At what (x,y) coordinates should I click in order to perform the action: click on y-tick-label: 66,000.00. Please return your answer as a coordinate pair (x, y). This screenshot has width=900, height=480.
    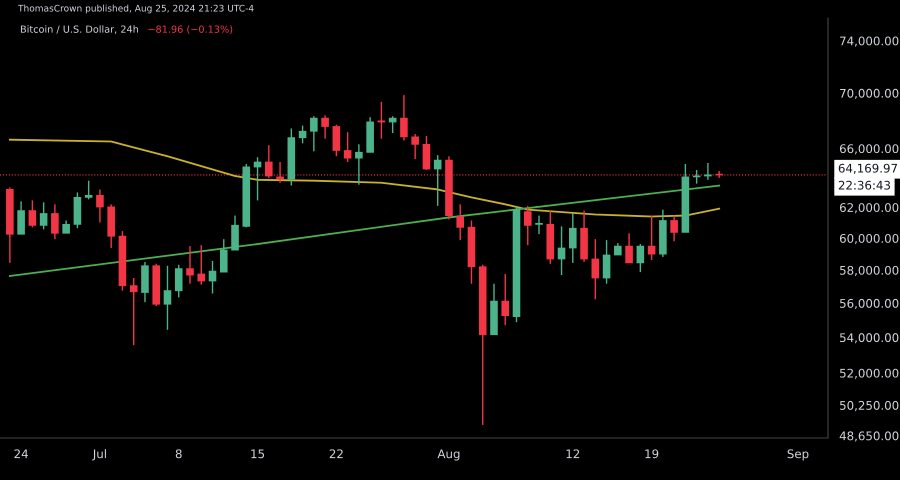
    Looking at the image, I should click on (869, 149).